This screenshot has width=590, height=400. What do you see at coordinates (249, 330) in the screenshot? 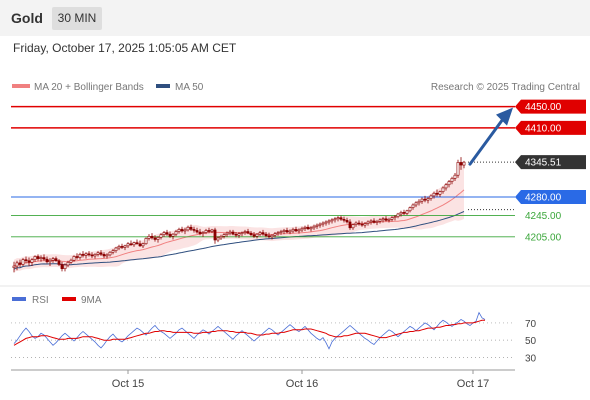
I see `rsi-line` at bounding box center [249, 330].